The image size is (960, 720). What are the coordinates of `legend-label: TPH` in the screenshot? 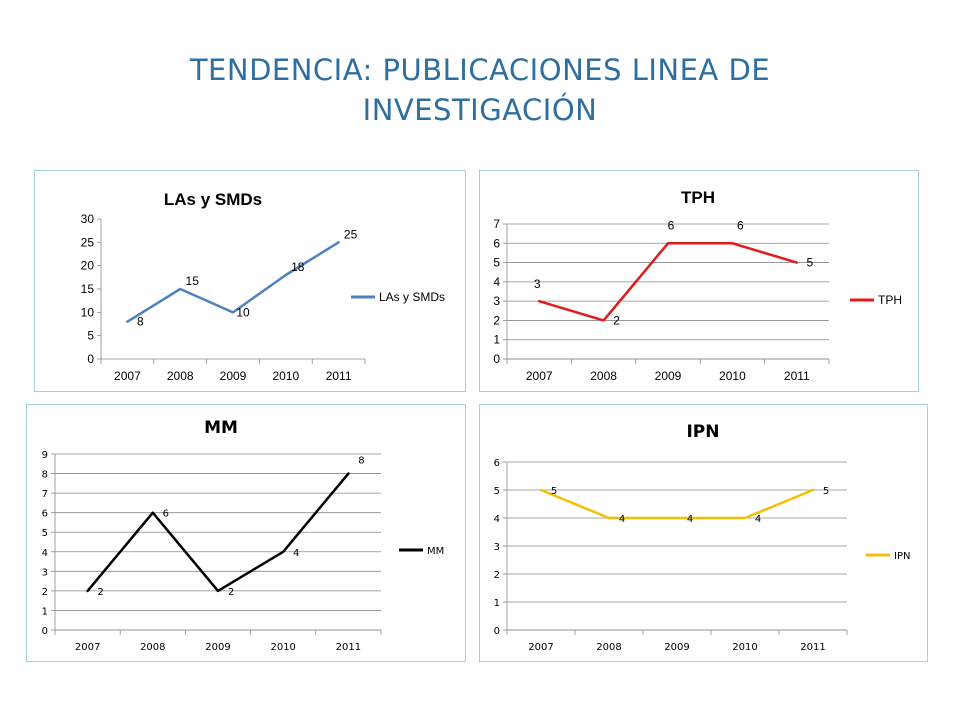 It's located at (890, 300).